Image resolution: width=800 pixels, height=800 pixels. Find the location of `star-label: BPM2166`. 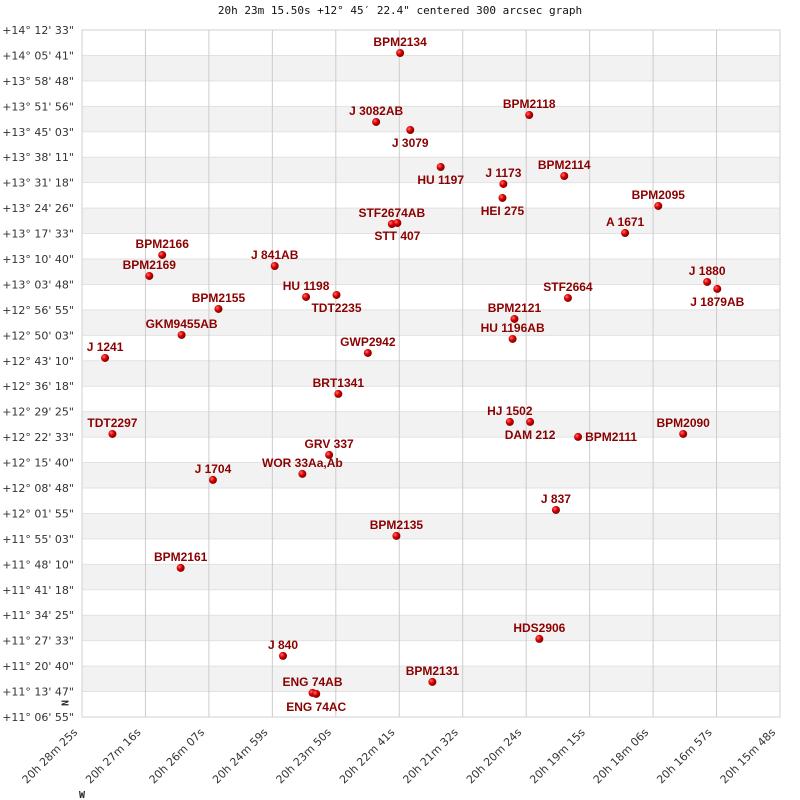

star-label: BPM2166 is located at coordinates (163, 244).